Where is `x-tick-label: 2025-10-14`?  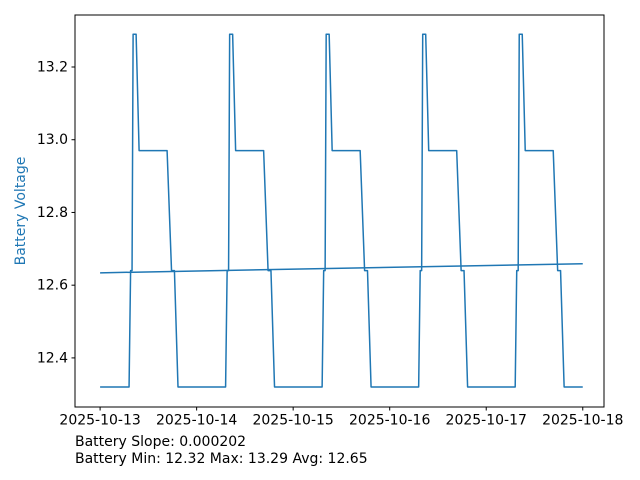
x-tick-label: 2025-10-14 is located at coordinates (196, 421).